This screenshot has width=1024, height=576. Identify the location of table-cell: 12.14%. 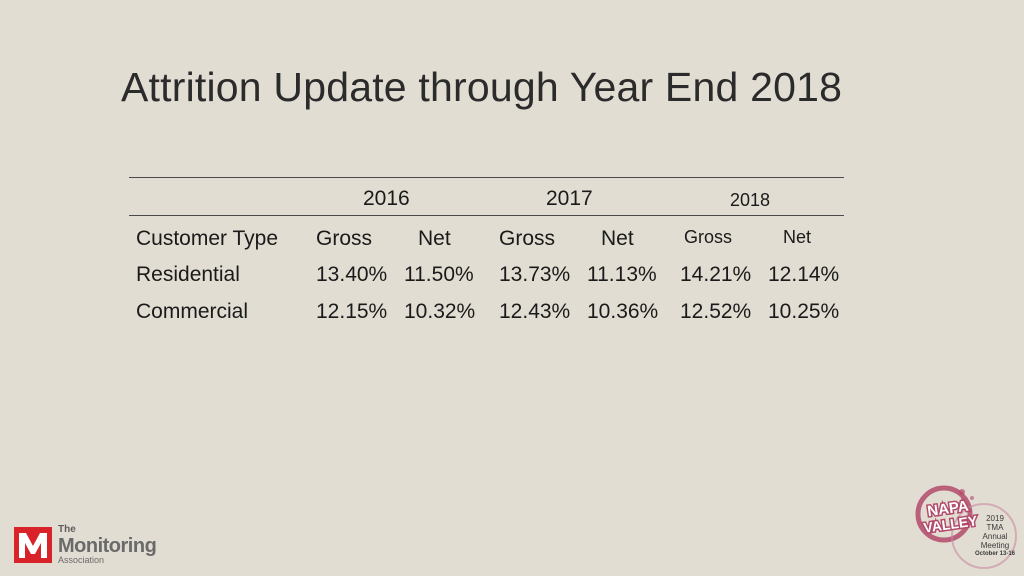
(804, 274).